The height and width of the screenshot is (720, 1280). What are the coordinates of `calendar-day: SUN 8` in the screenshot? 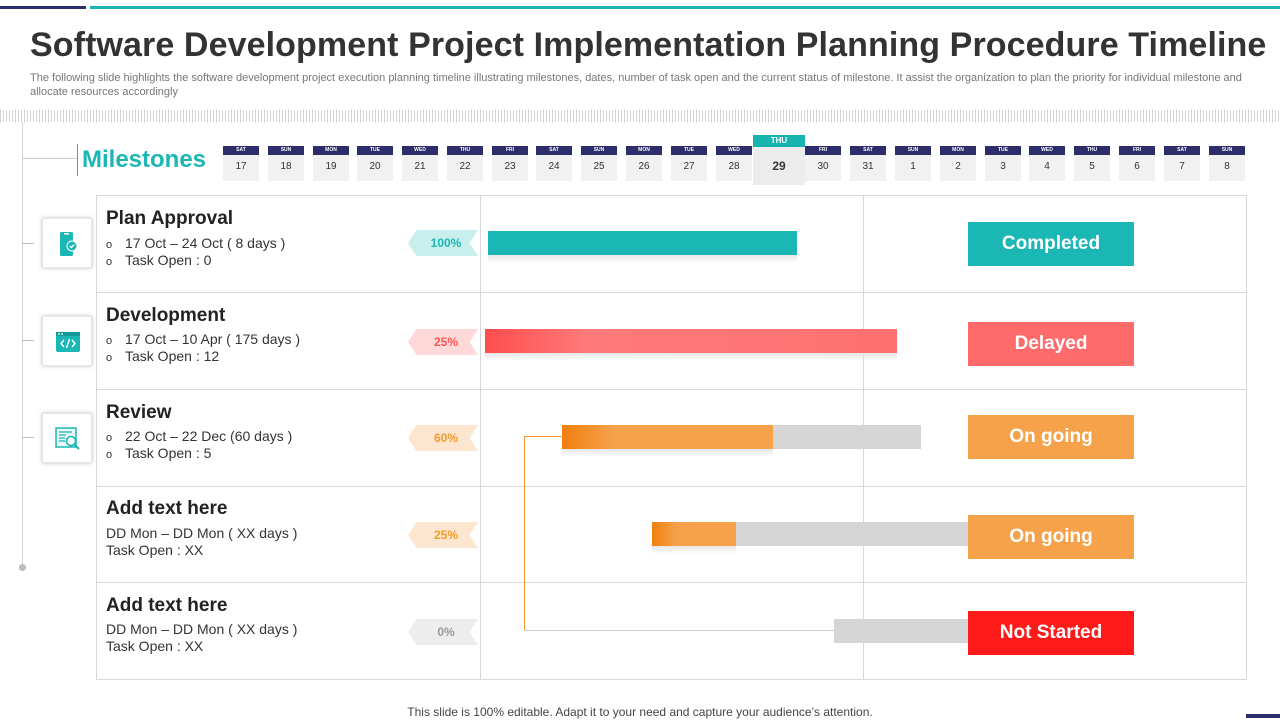 It's located at (1227, 163).